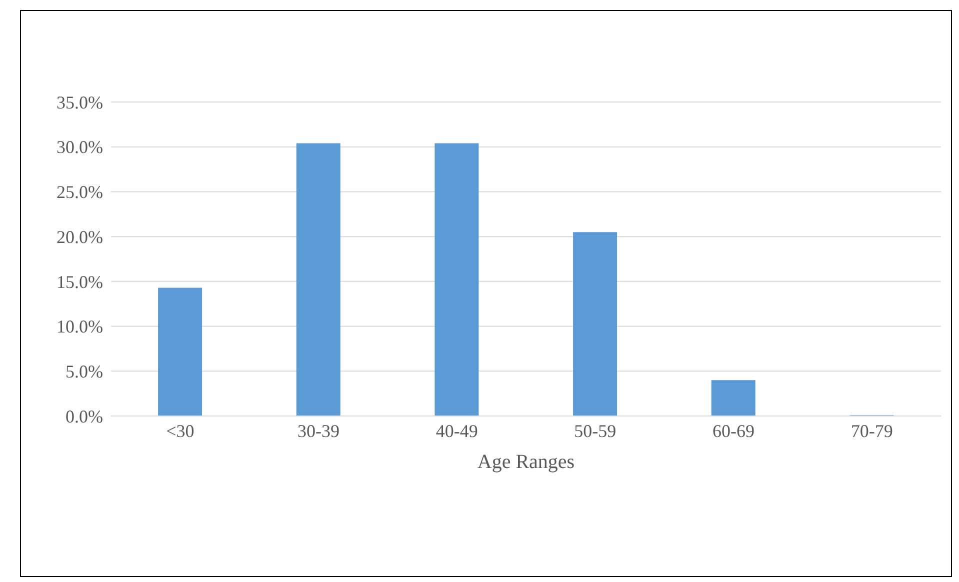  What do you see at coordinates (319, 430) in the screenshot?
I see `x-tick-label: 30-39` at bounding box center [319, 430].